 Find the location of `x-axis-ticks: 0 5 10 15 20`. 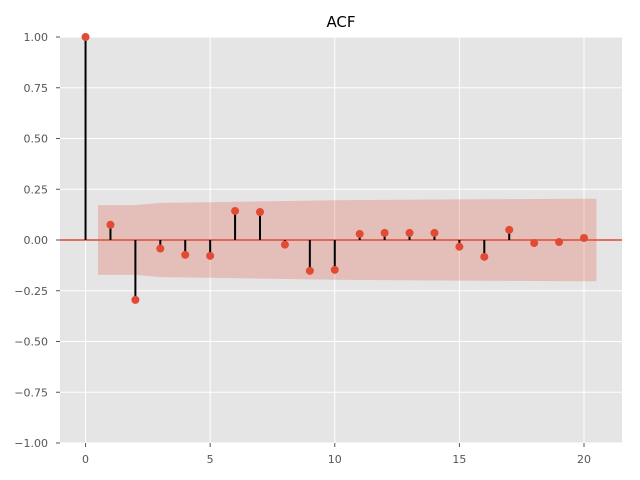

x-axis-ticks: 0 5 10 15 20 is located at coordinates (336, 454).